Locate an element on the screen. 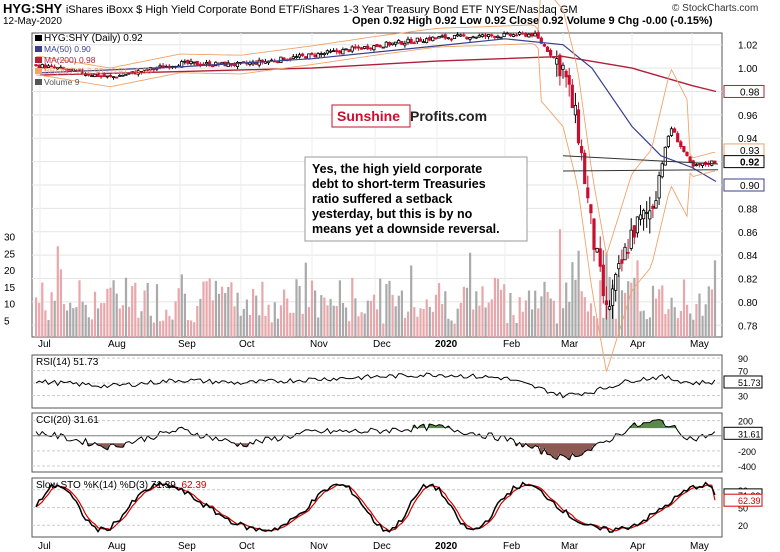  main-month-label: Aug is located at coordinates (117, 344).